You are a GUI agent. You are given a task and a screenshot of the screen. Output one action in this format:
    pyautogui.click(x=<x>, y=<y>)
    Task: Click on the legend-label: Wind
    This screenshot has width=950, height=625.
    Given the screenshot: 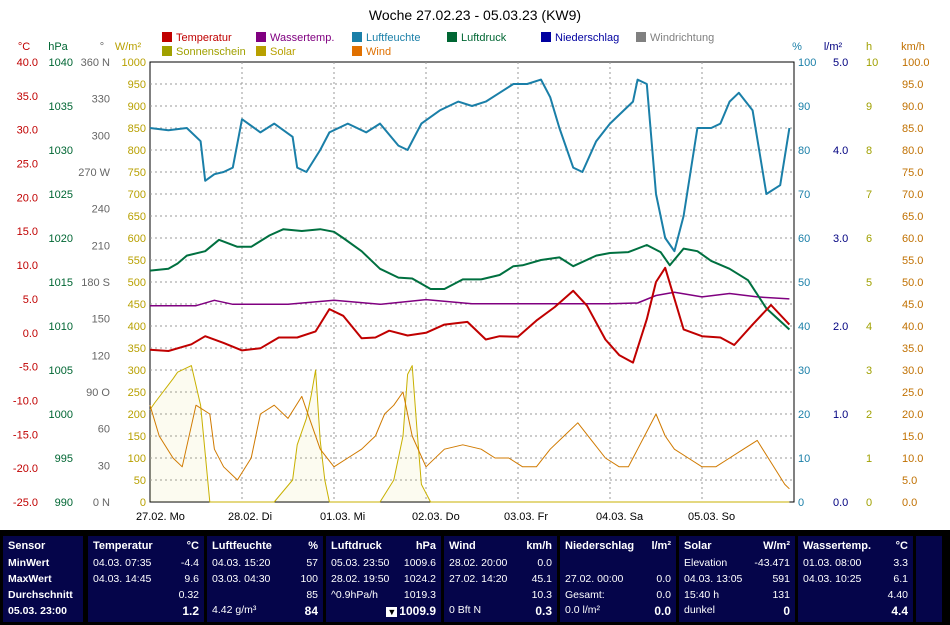 What is the action you would take?
    pyautogui.click(x=378, y=52)
    